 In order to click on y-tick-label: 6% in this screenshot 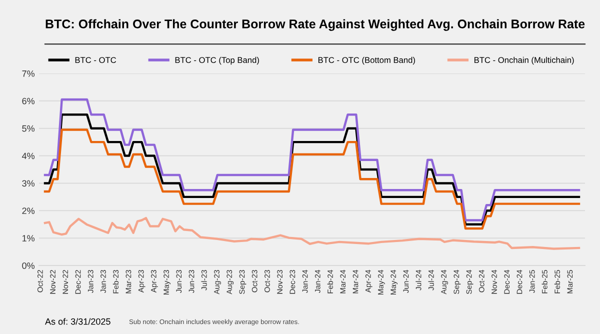, I will do `click(28, 101)`.